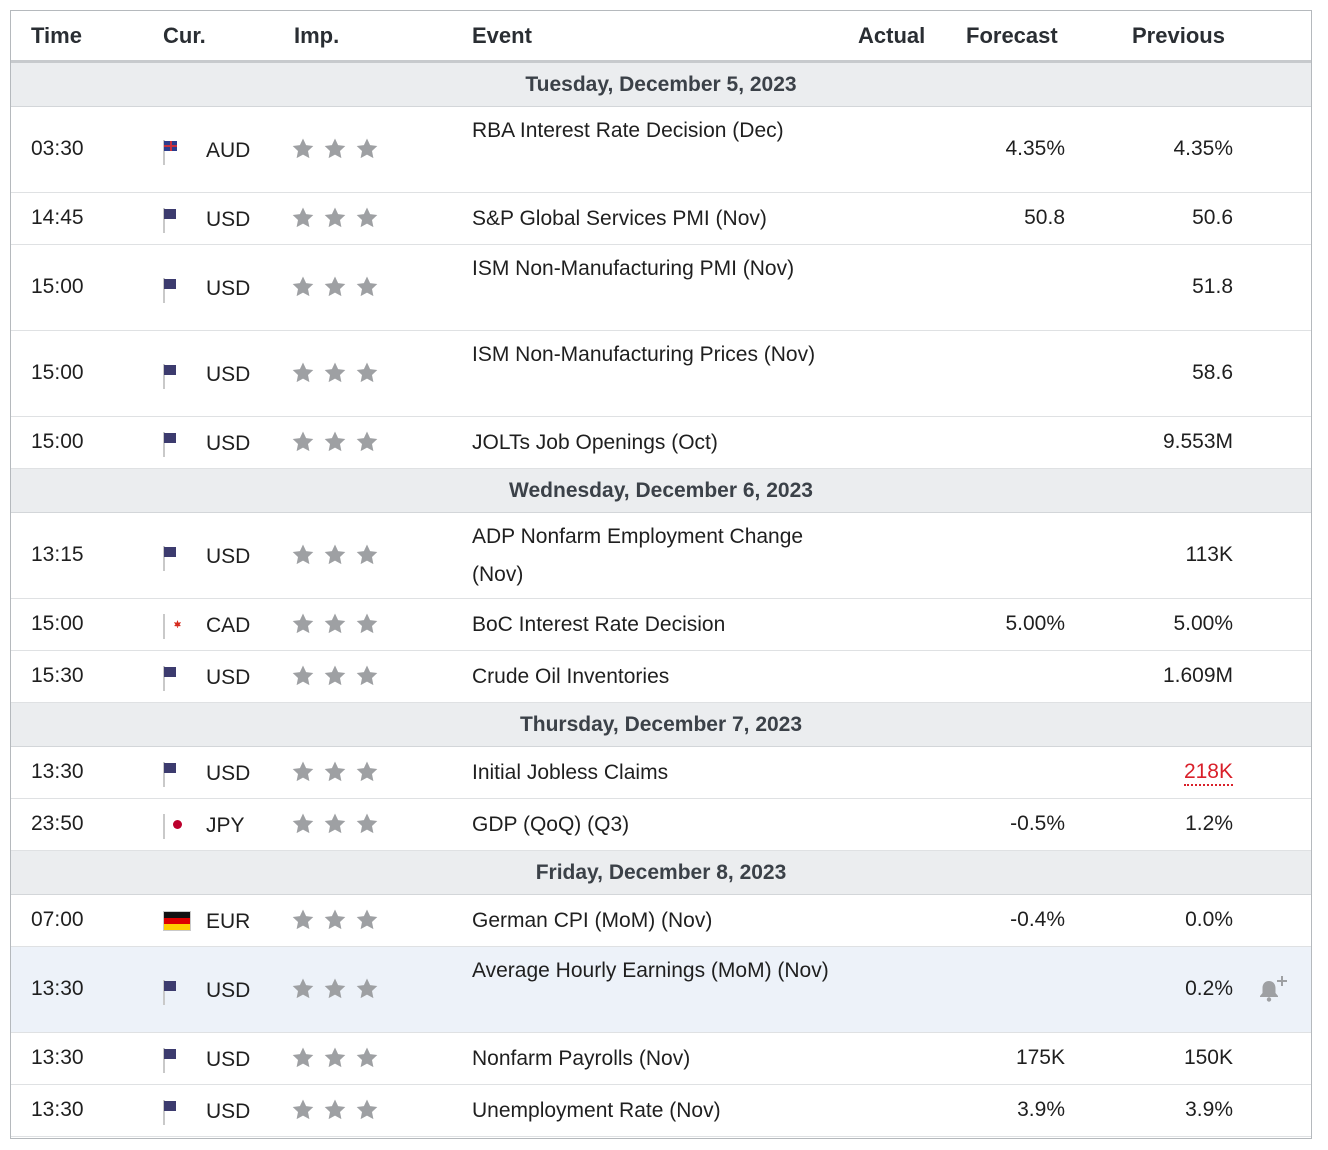 This screenshot has height=1150, width=1328. What do you see at coordinates (56, 35) in the screenshot?
I see `header-time: Time` at bounding box center [56, 35].